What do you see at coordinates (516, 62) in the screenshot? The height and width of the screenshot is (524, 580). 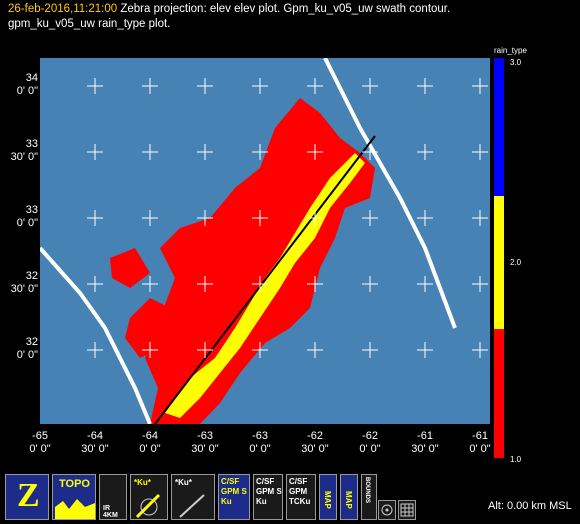 I see `colorbar-label-max: 3.0` at bounding box center [516, 62].